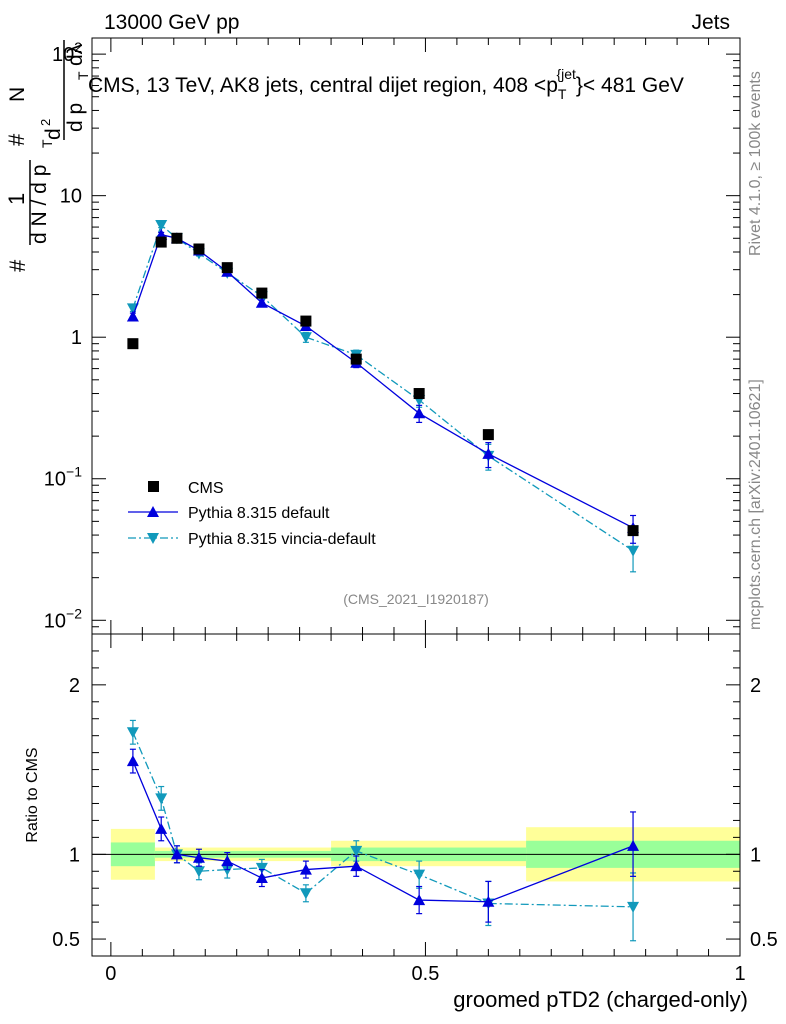 The image size is (786, 1024). What do you see at coordinates (66, 940) in the screenshot?
I see `ratio-y-tick-label: 0.5` at bounding box center [66, 940].